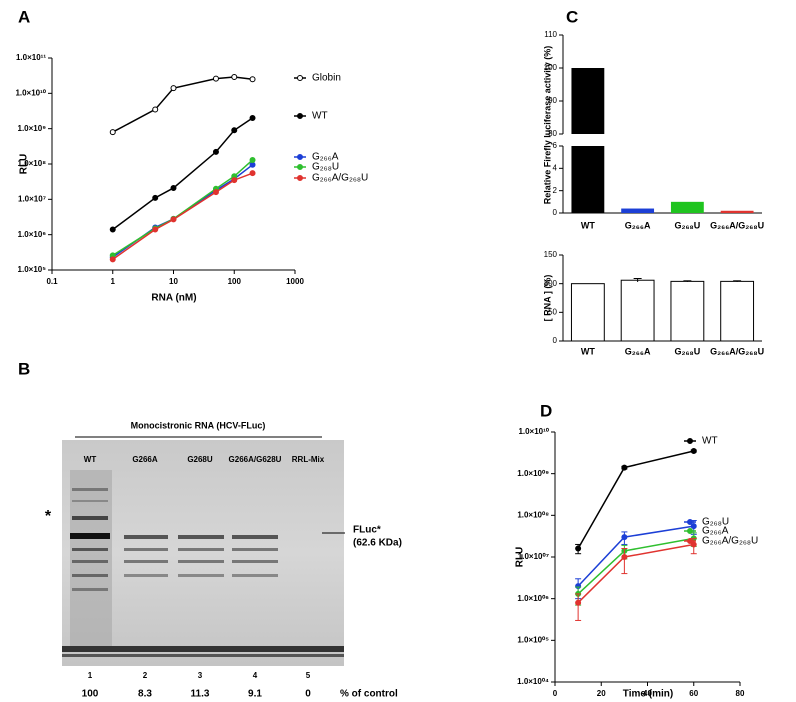 The width and height of the screenshot is (796, 702). I want to click on lane-label: G268U, so click(200, 459).